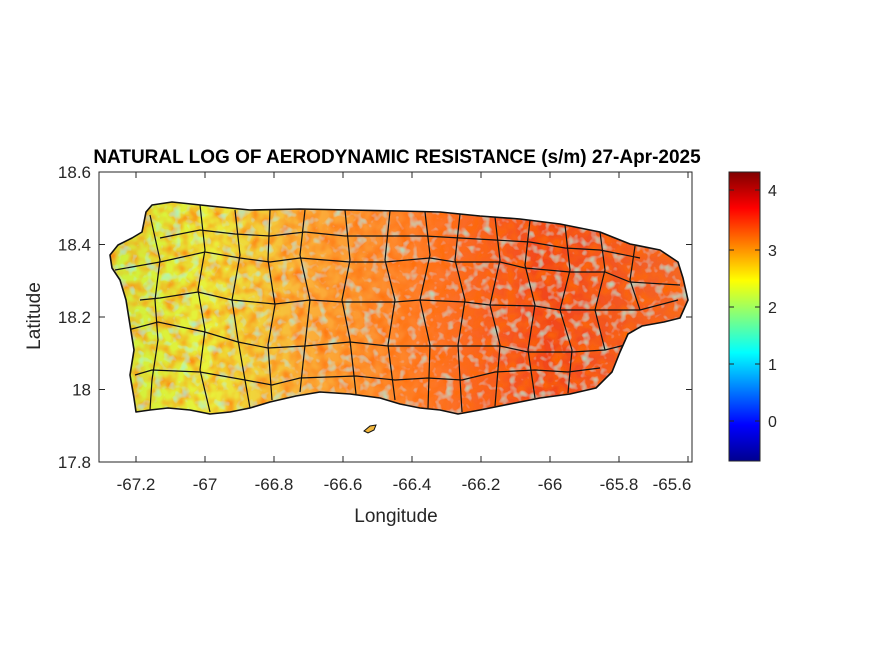 This screenshot has height=656, width=875. Describe the element at coordinates (672, 484) in the screenshot. I see `x-tick-label: -65.6` at that location.